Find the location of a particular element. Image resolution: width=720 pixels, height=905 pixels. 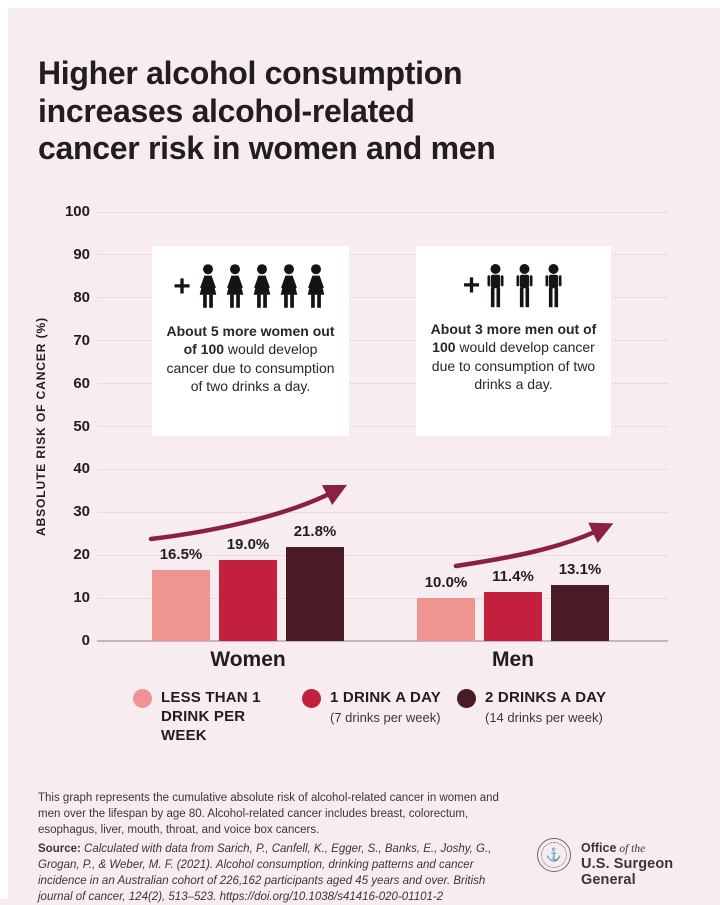

logo-text: Office of the U.S. Surgeon General is located at coordinates (650, 864).